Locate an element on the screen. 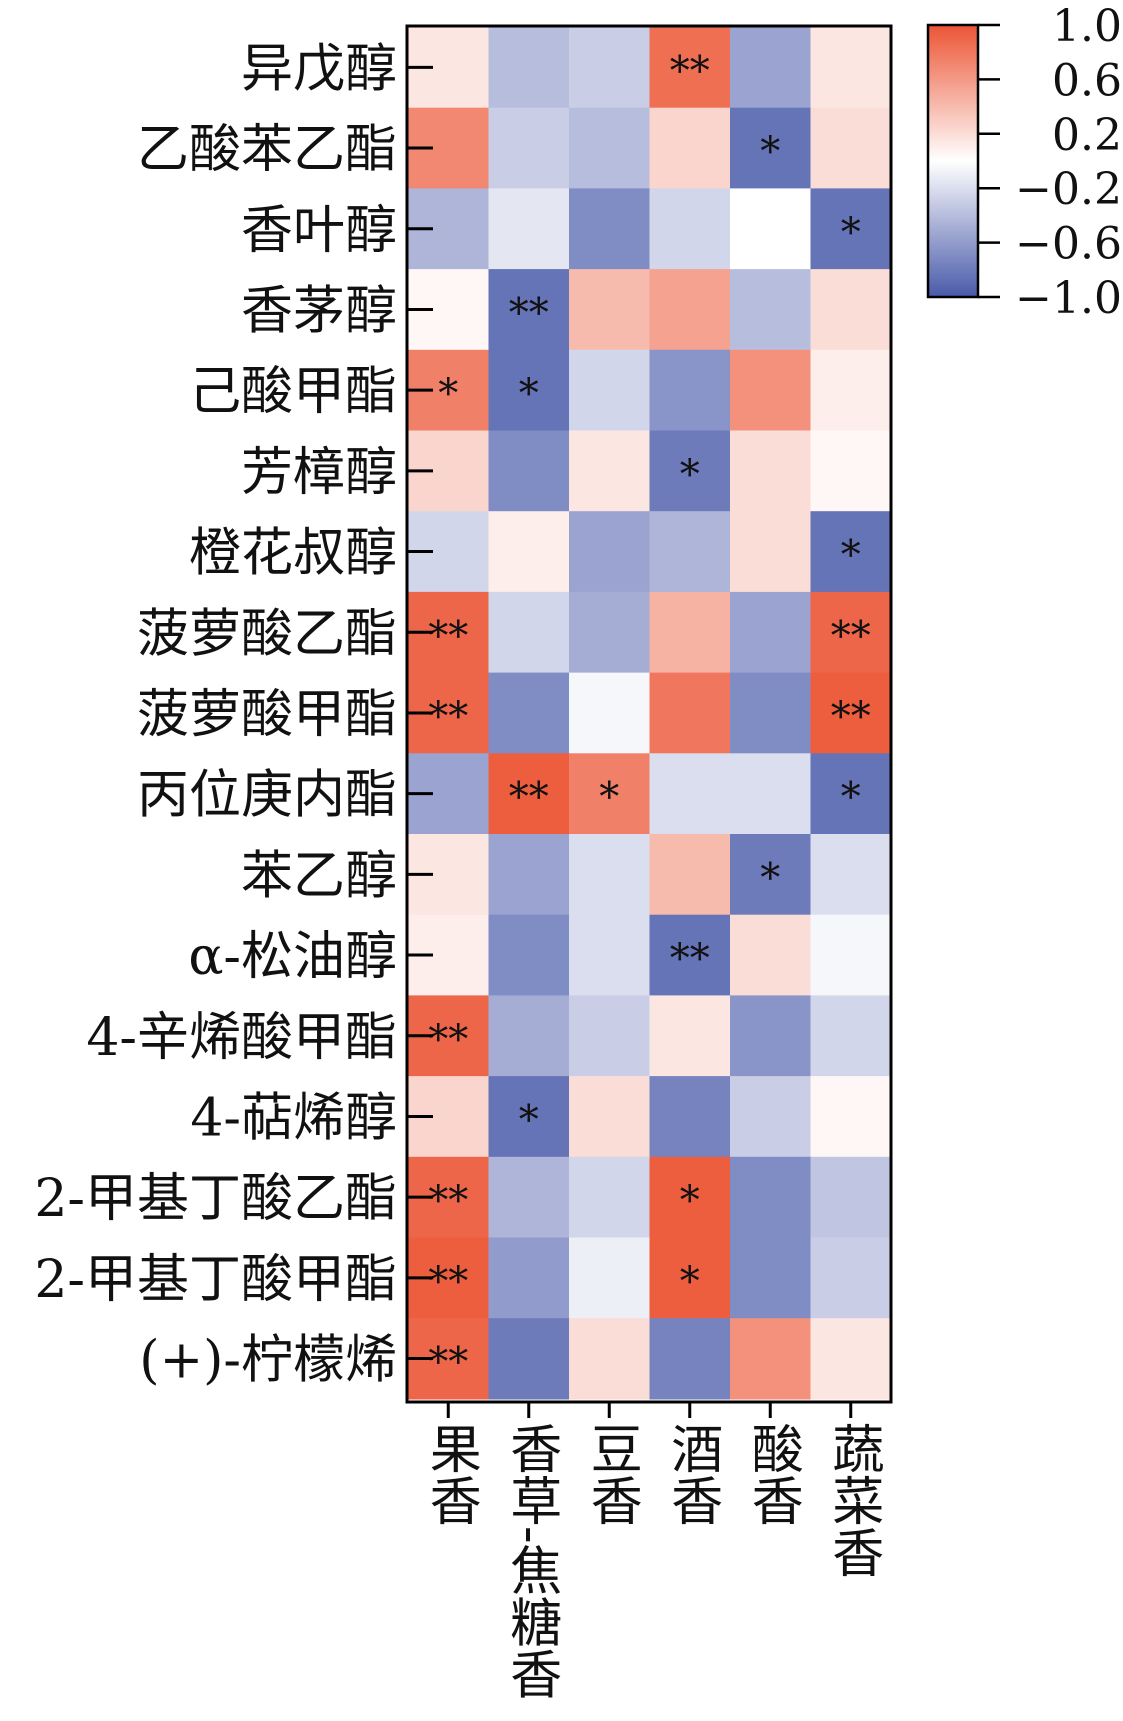 The image size is (1123, 1721). row-label: (+)-柠檬烯 is located at coordinates (268, 1361).